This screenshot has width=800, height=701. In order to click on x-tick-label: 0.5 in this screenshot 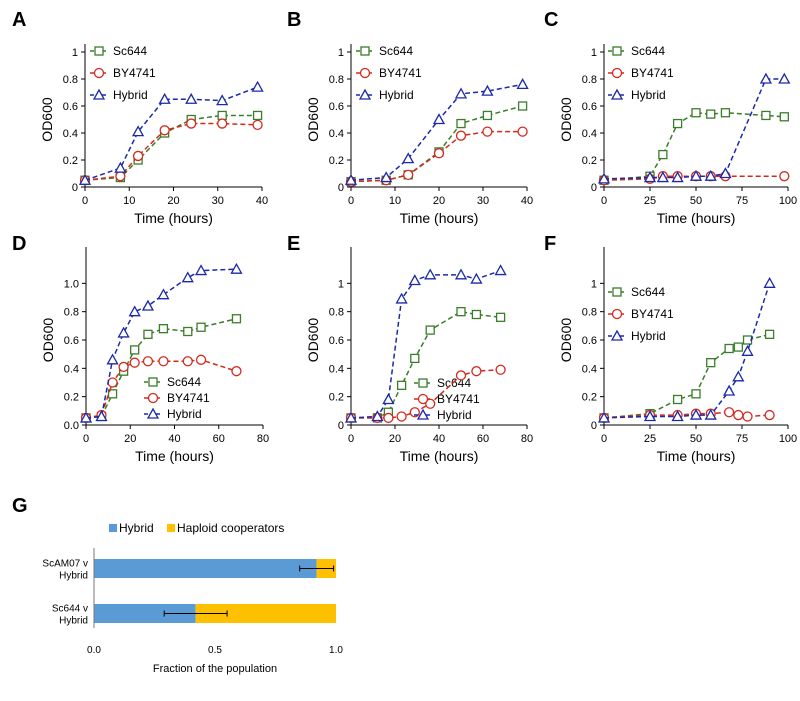, I will do `click(215, 650)`.